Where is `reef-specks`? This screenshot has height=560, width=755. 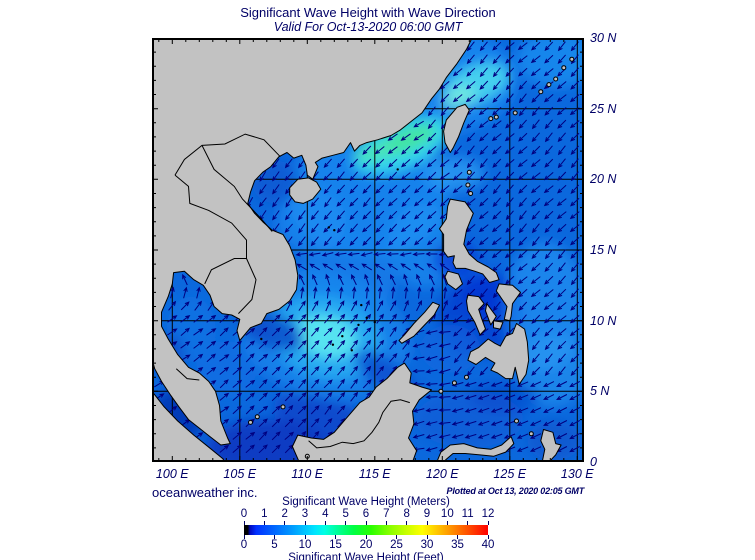 reef-specks is located at coordinates (329, 260).